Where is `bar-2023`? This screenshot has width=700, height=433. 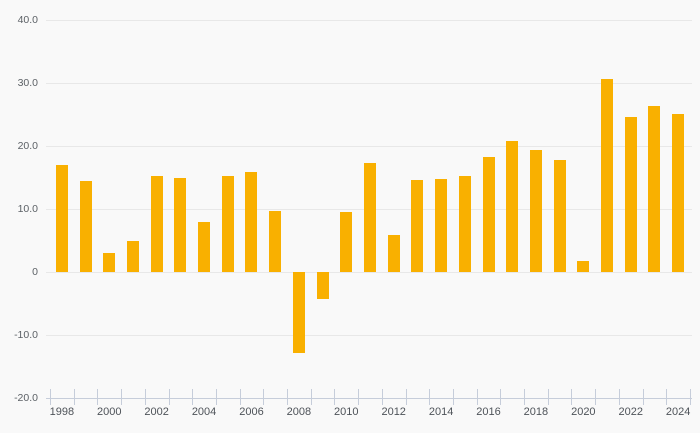
bar-2023 is located at coordinates (654, 189).